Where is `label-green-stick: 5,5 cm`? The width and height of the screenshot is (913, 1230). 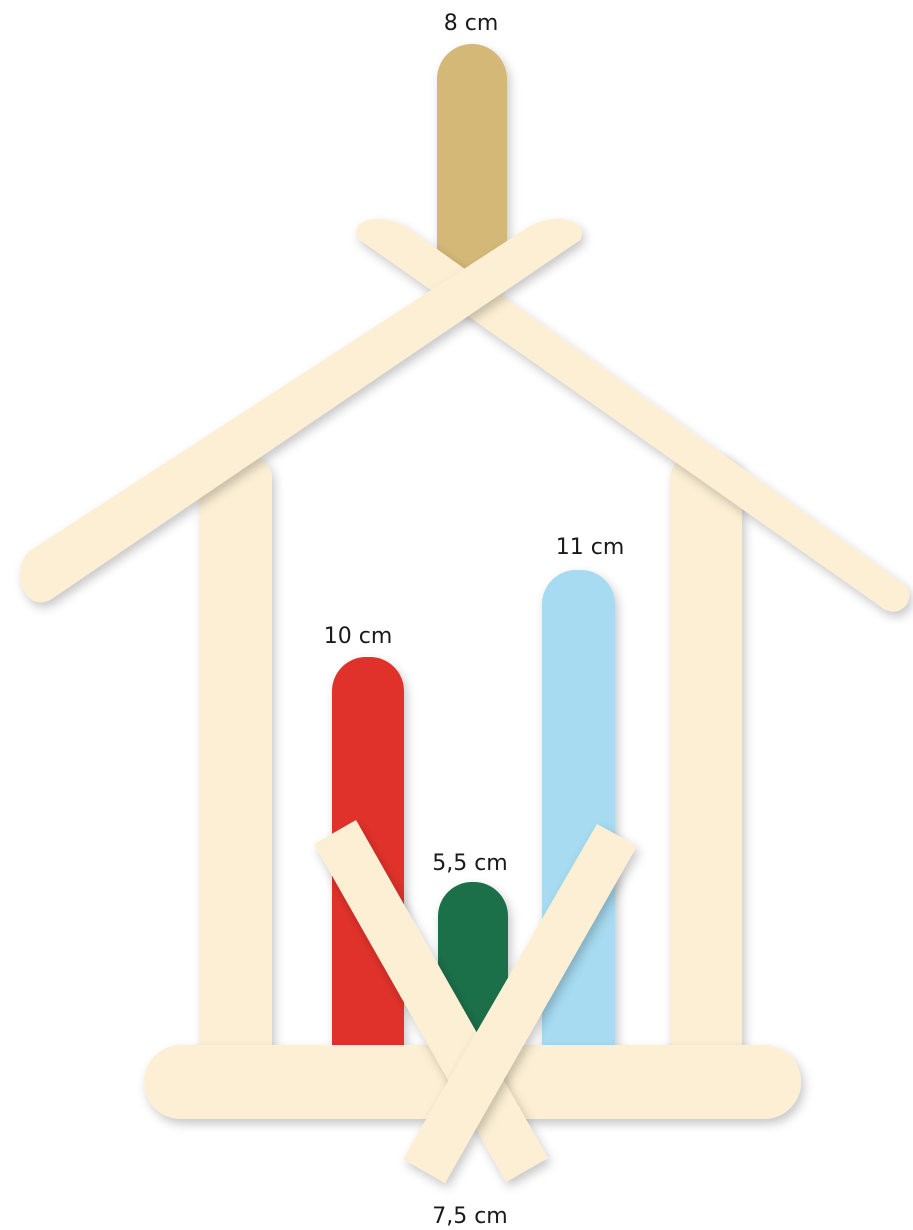
label-green-stick: 5,5 cm is located at coordinates (470, 863).